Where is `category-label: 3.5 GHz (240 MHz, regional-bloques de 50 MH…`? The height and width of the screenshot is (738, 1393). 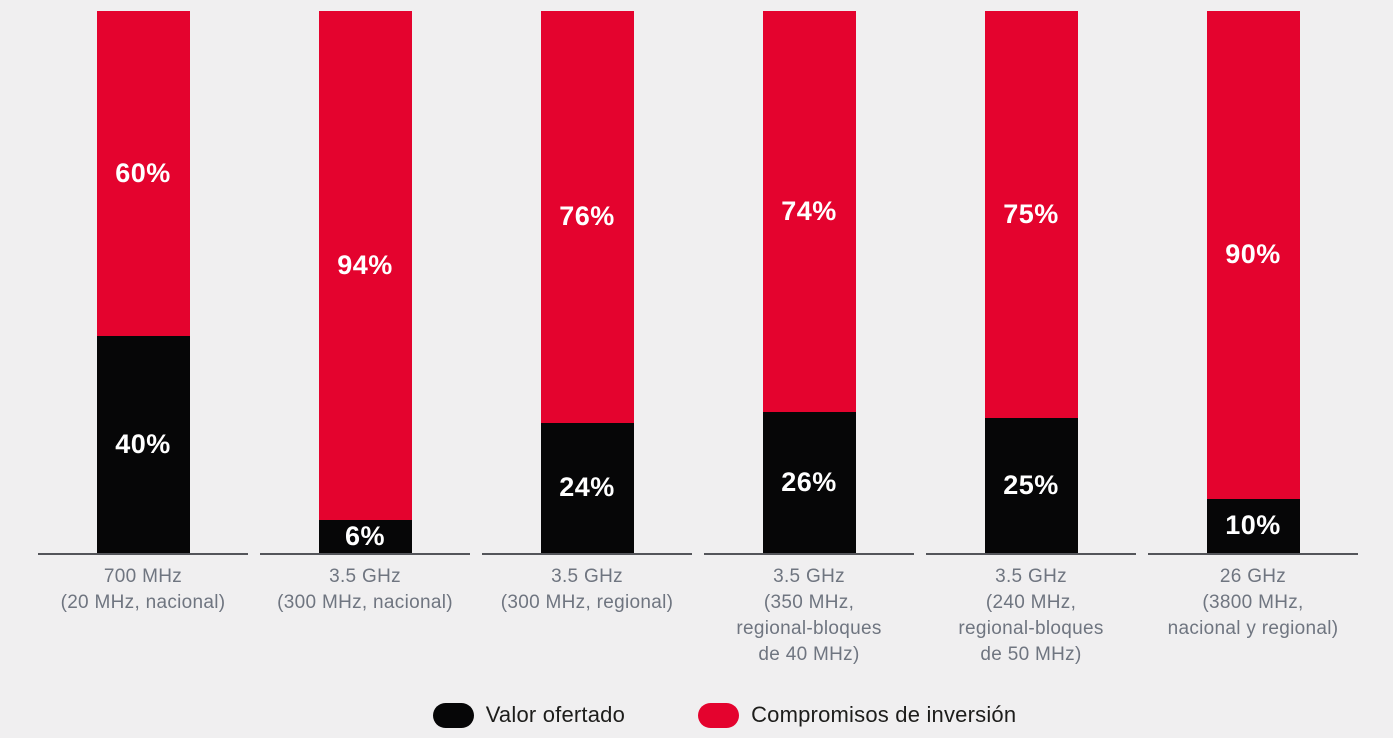
category-label: 3.5 GHz (240 MHz, regional-bloques de 50 MH… is located at coordinates (1031, 616).